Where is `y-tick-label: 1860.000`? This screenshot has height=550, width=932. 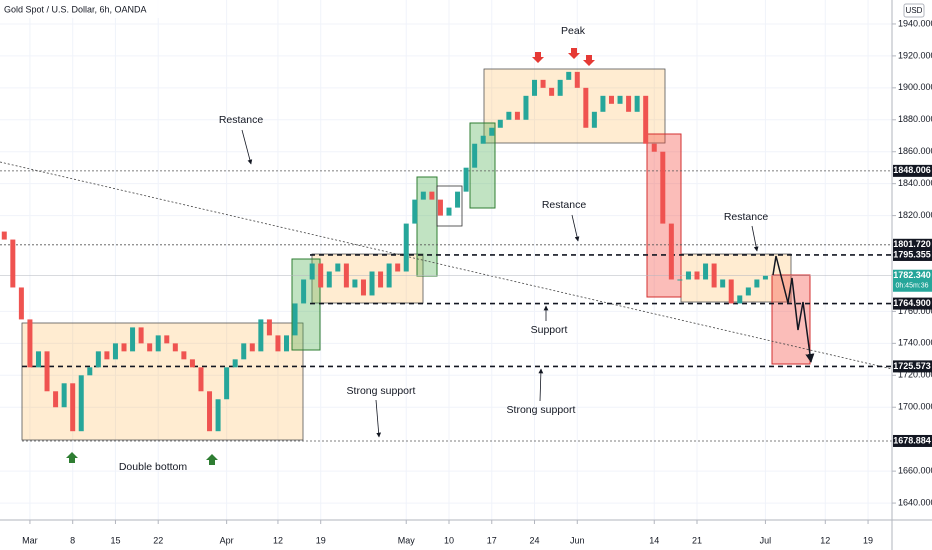
y-tick-label: 1860.000 is located at coordinates (915, 151).